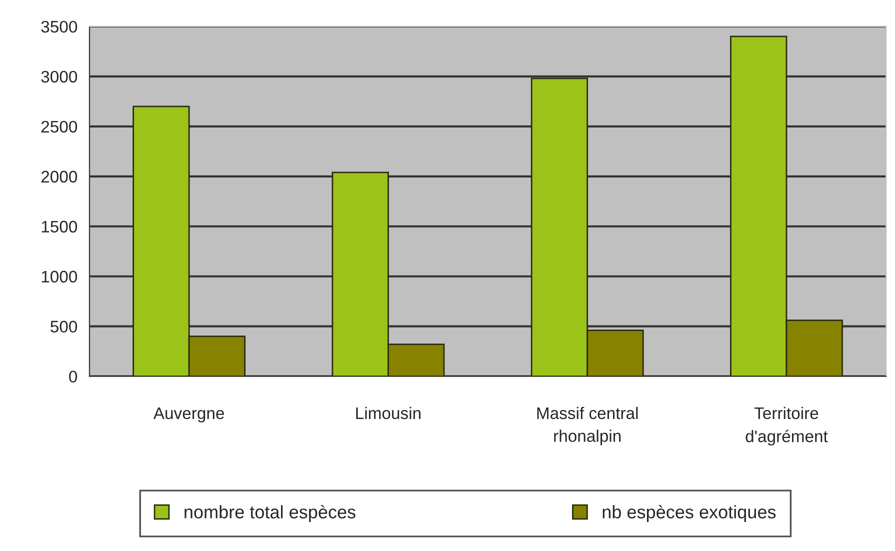  Describe the element at coordinates (59, 26) in the screenshot. I see `y-tick-label: 3500` at that location.